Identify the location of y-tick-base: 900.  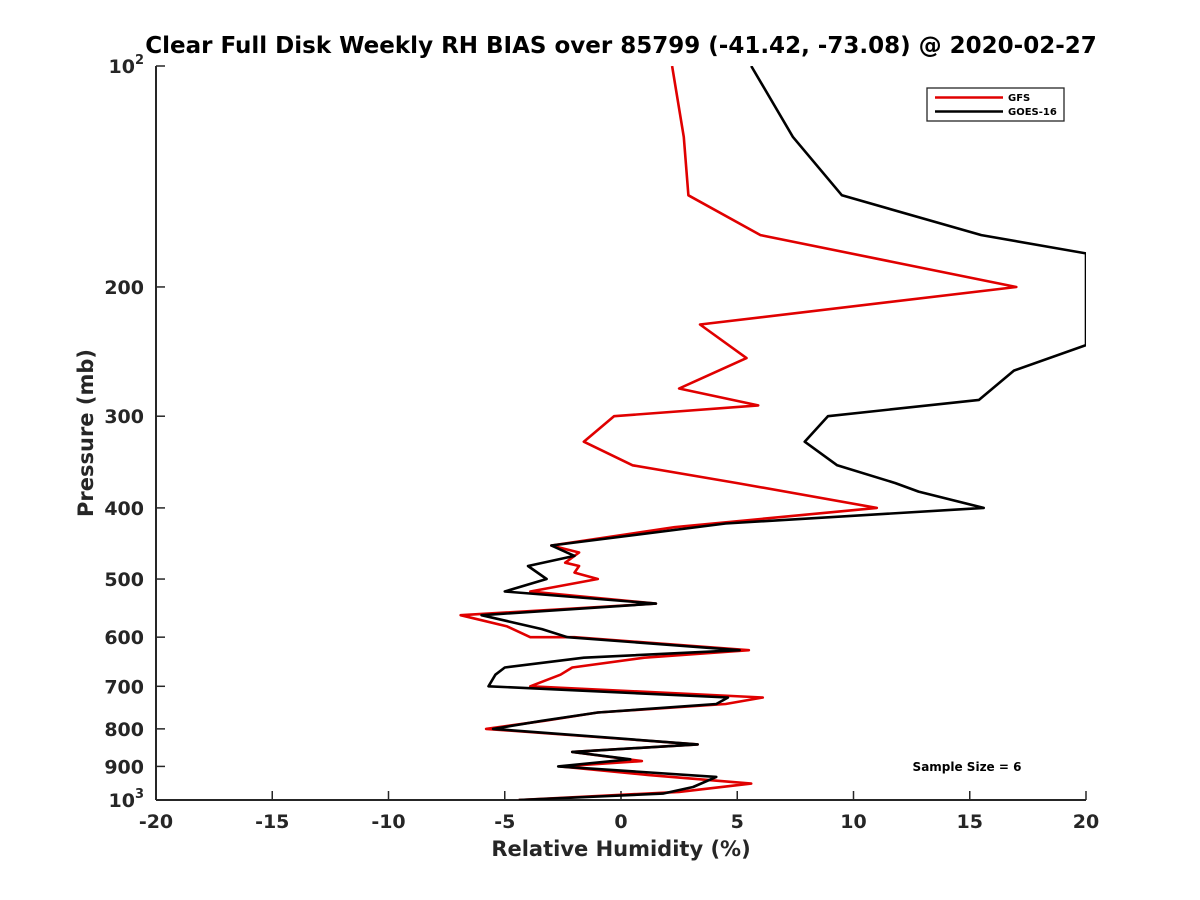
(124, 767).